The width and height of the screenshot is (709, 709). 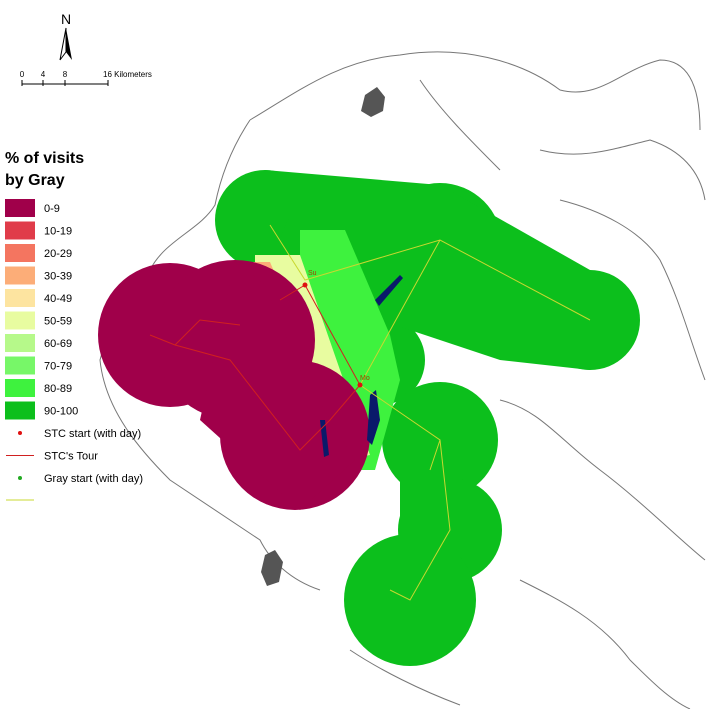 I want to click on lochs, so click(x=361, y=366).